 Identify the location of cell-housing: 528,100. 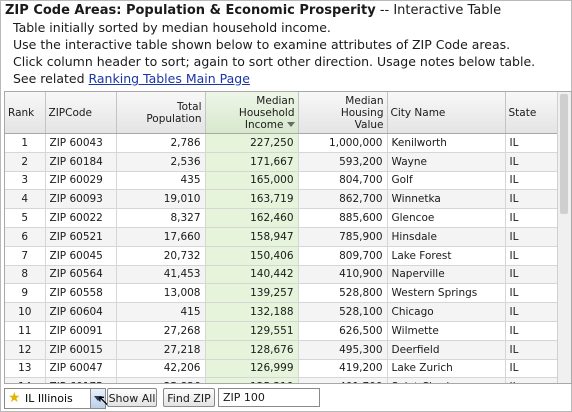
(343, 312).